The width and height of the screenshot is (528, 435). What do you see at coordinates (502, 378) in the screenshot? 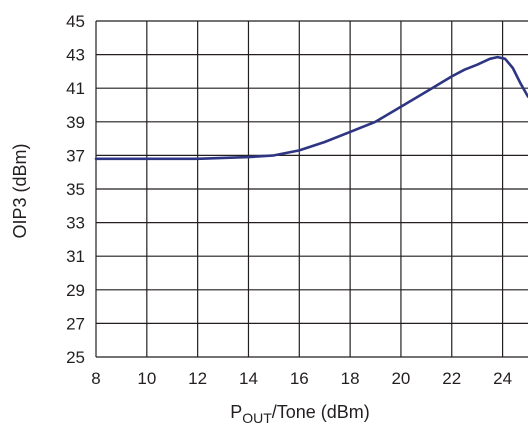
I see `x-tick-label: 24` at bounding box center [502, 378].